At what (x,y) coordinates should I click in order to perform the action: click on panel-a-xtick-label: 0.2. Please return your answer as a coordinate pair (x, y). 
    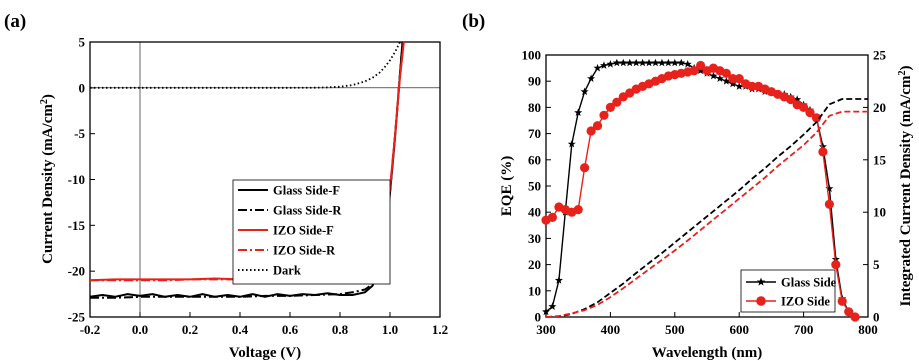
    Looking at the image, I should click on (190, 329).